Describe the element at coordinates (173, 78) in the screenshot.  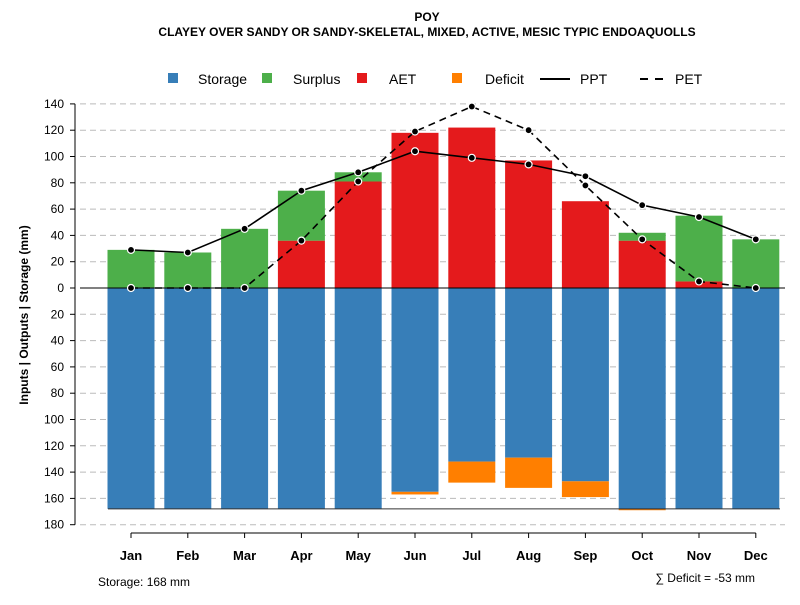
I see `storage-legend-swatch` at that location.